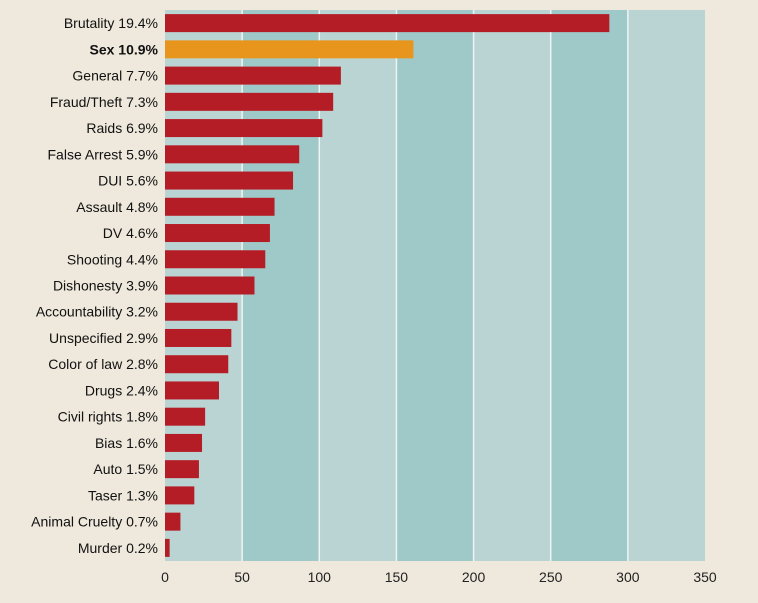 This screenshot has height=603, width=758. I want to click on x-tick-label-0: 0, so click(165, 577).